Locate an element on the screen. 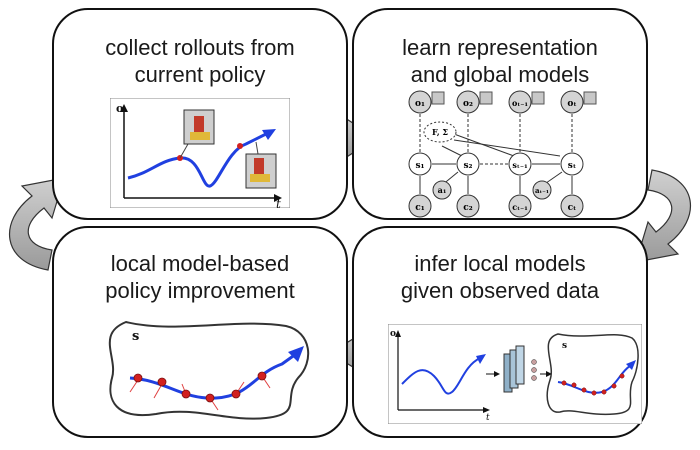  cost-node: cₜ is located at coordinates (572, 206).